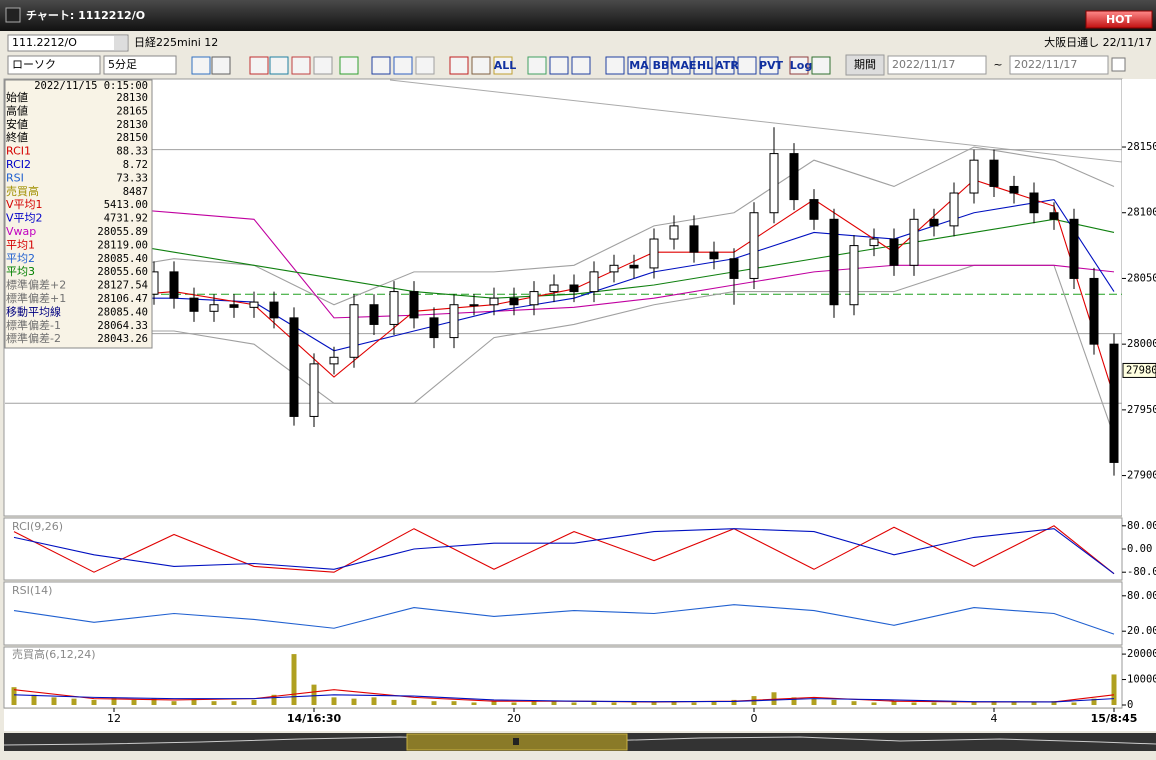  What do you see at coordinates (17, 137) in the screenshot?
I see `info-label: 終値` at bounding box center [17, 137].